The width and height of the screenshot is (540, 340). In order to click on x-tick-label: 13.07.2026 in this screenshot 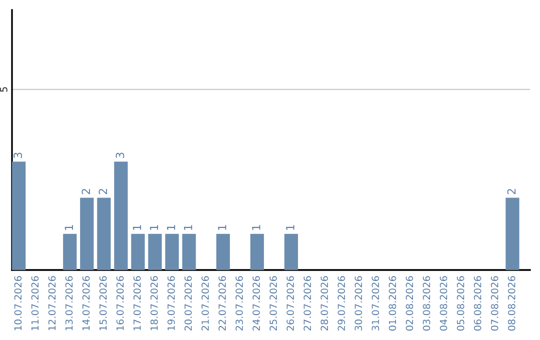, I will do `click(69, 303)`.